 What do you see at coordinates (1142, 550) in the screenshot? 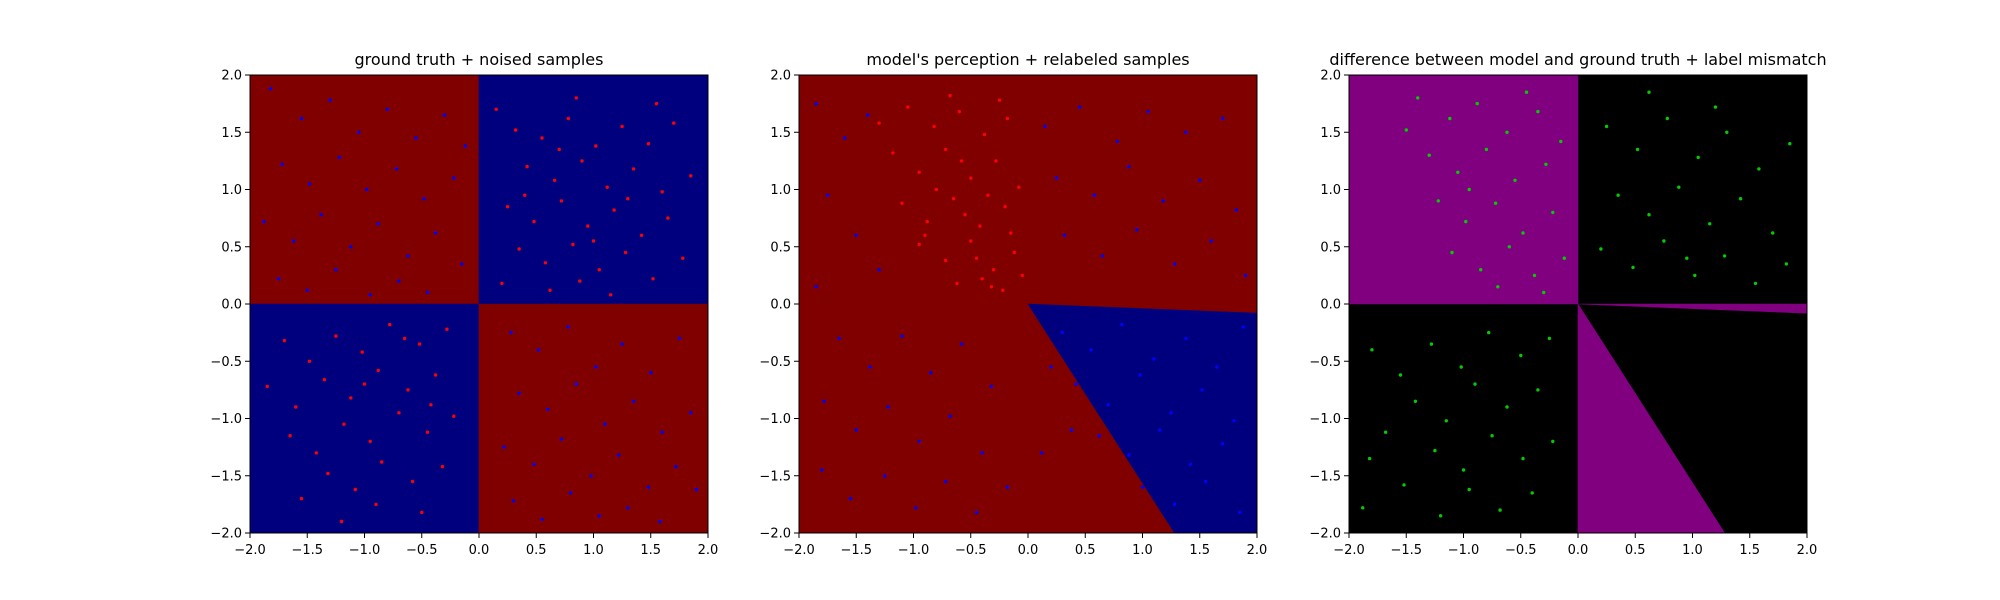
I see `x-tick-label: 1.0` at bounding box center [1142, 550].